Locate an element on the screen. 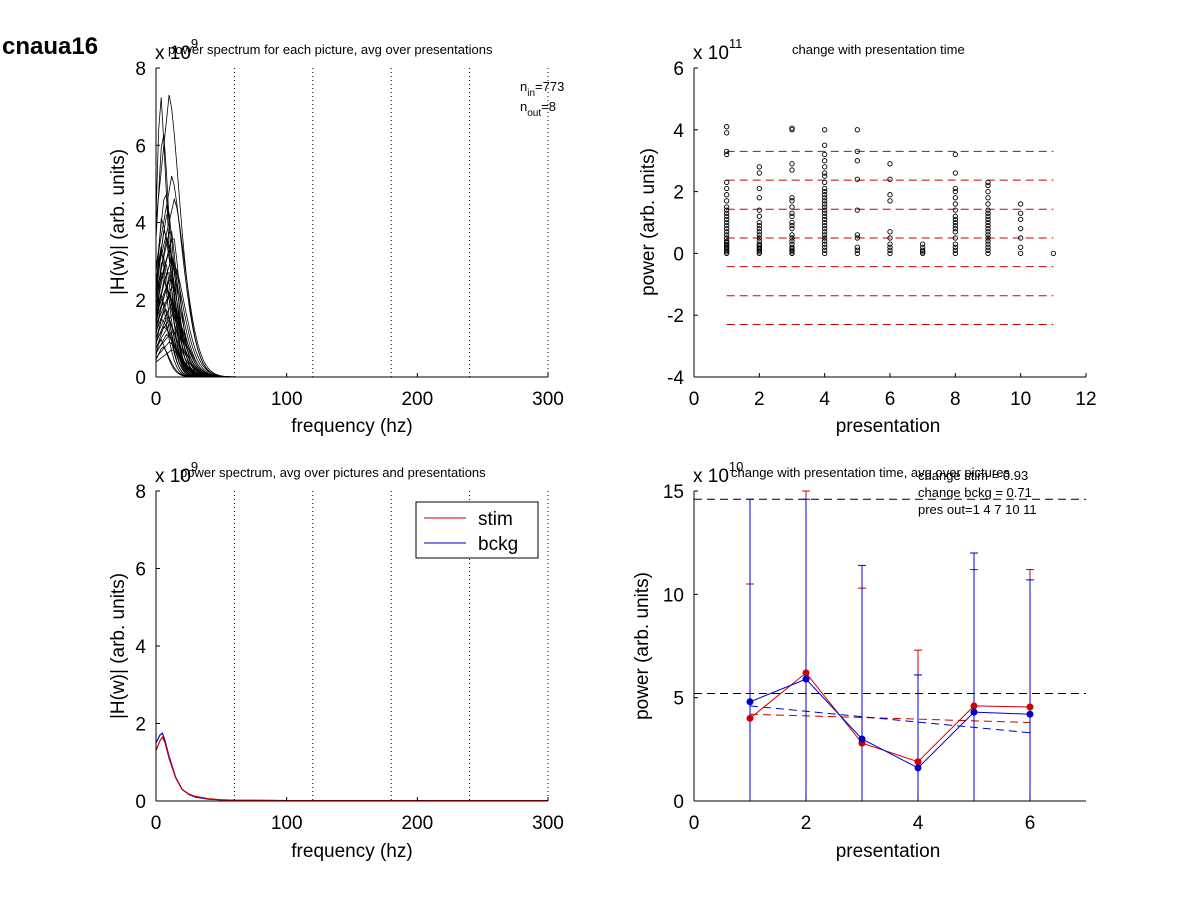 This screenshot has width=1200, height=900. legend-stim-label: stim is located at coordinates (495, 519).